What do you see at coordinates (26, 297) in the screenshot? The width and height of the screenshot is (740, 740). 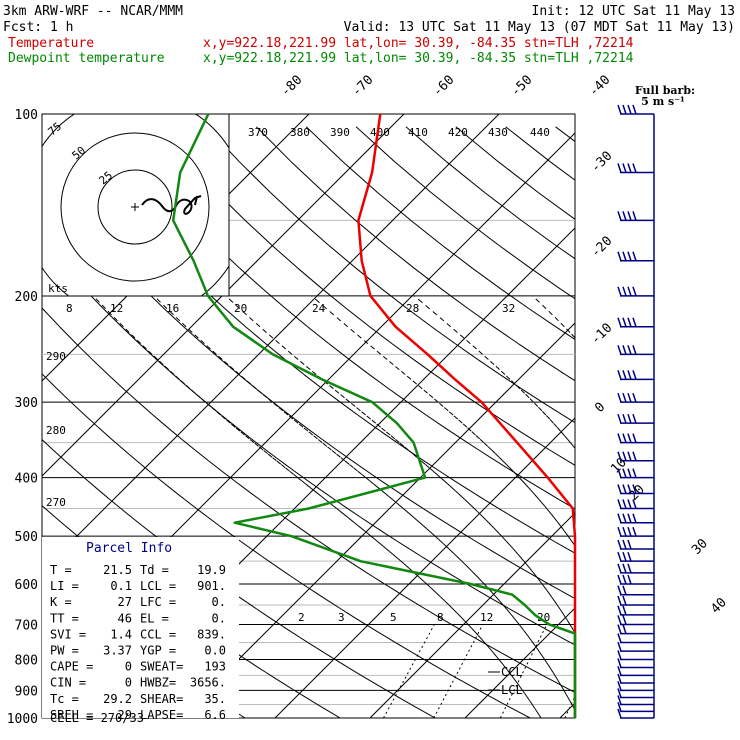 I see `pressure-tick-label: 200` at bounding box center [26, 297].